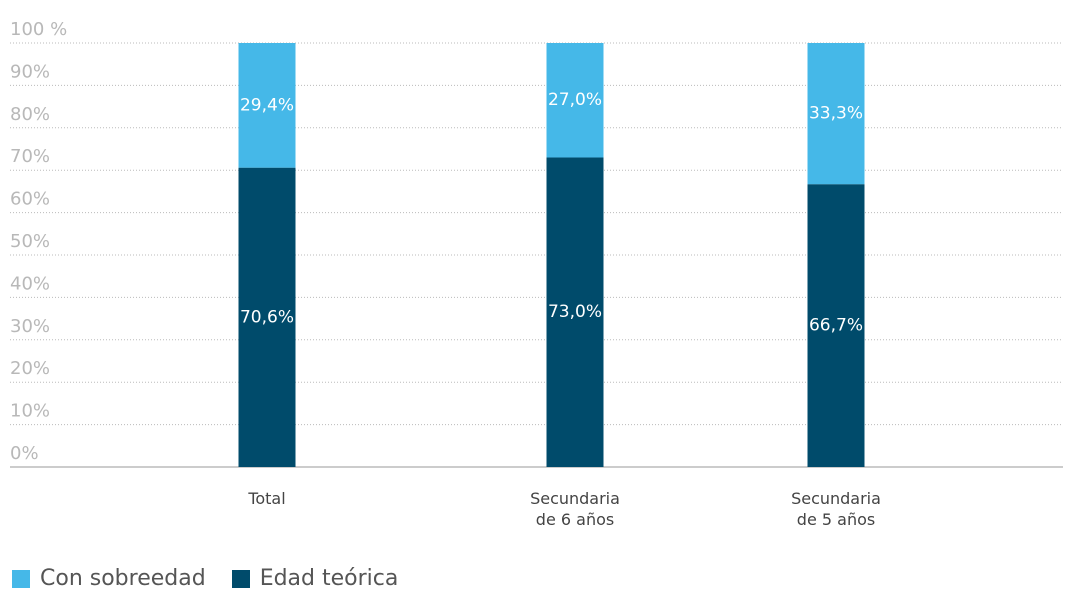  I want to click on y-tick-label: 70%, so click(30, 156).